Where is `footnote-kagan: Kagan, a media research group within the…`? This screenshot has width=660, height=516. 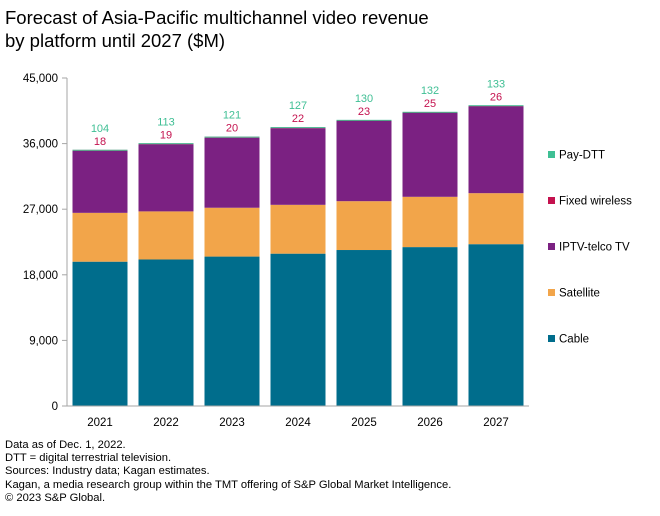 footnote-kagan: Kagan, a media research group within the… is located at coordinates (228, 484).